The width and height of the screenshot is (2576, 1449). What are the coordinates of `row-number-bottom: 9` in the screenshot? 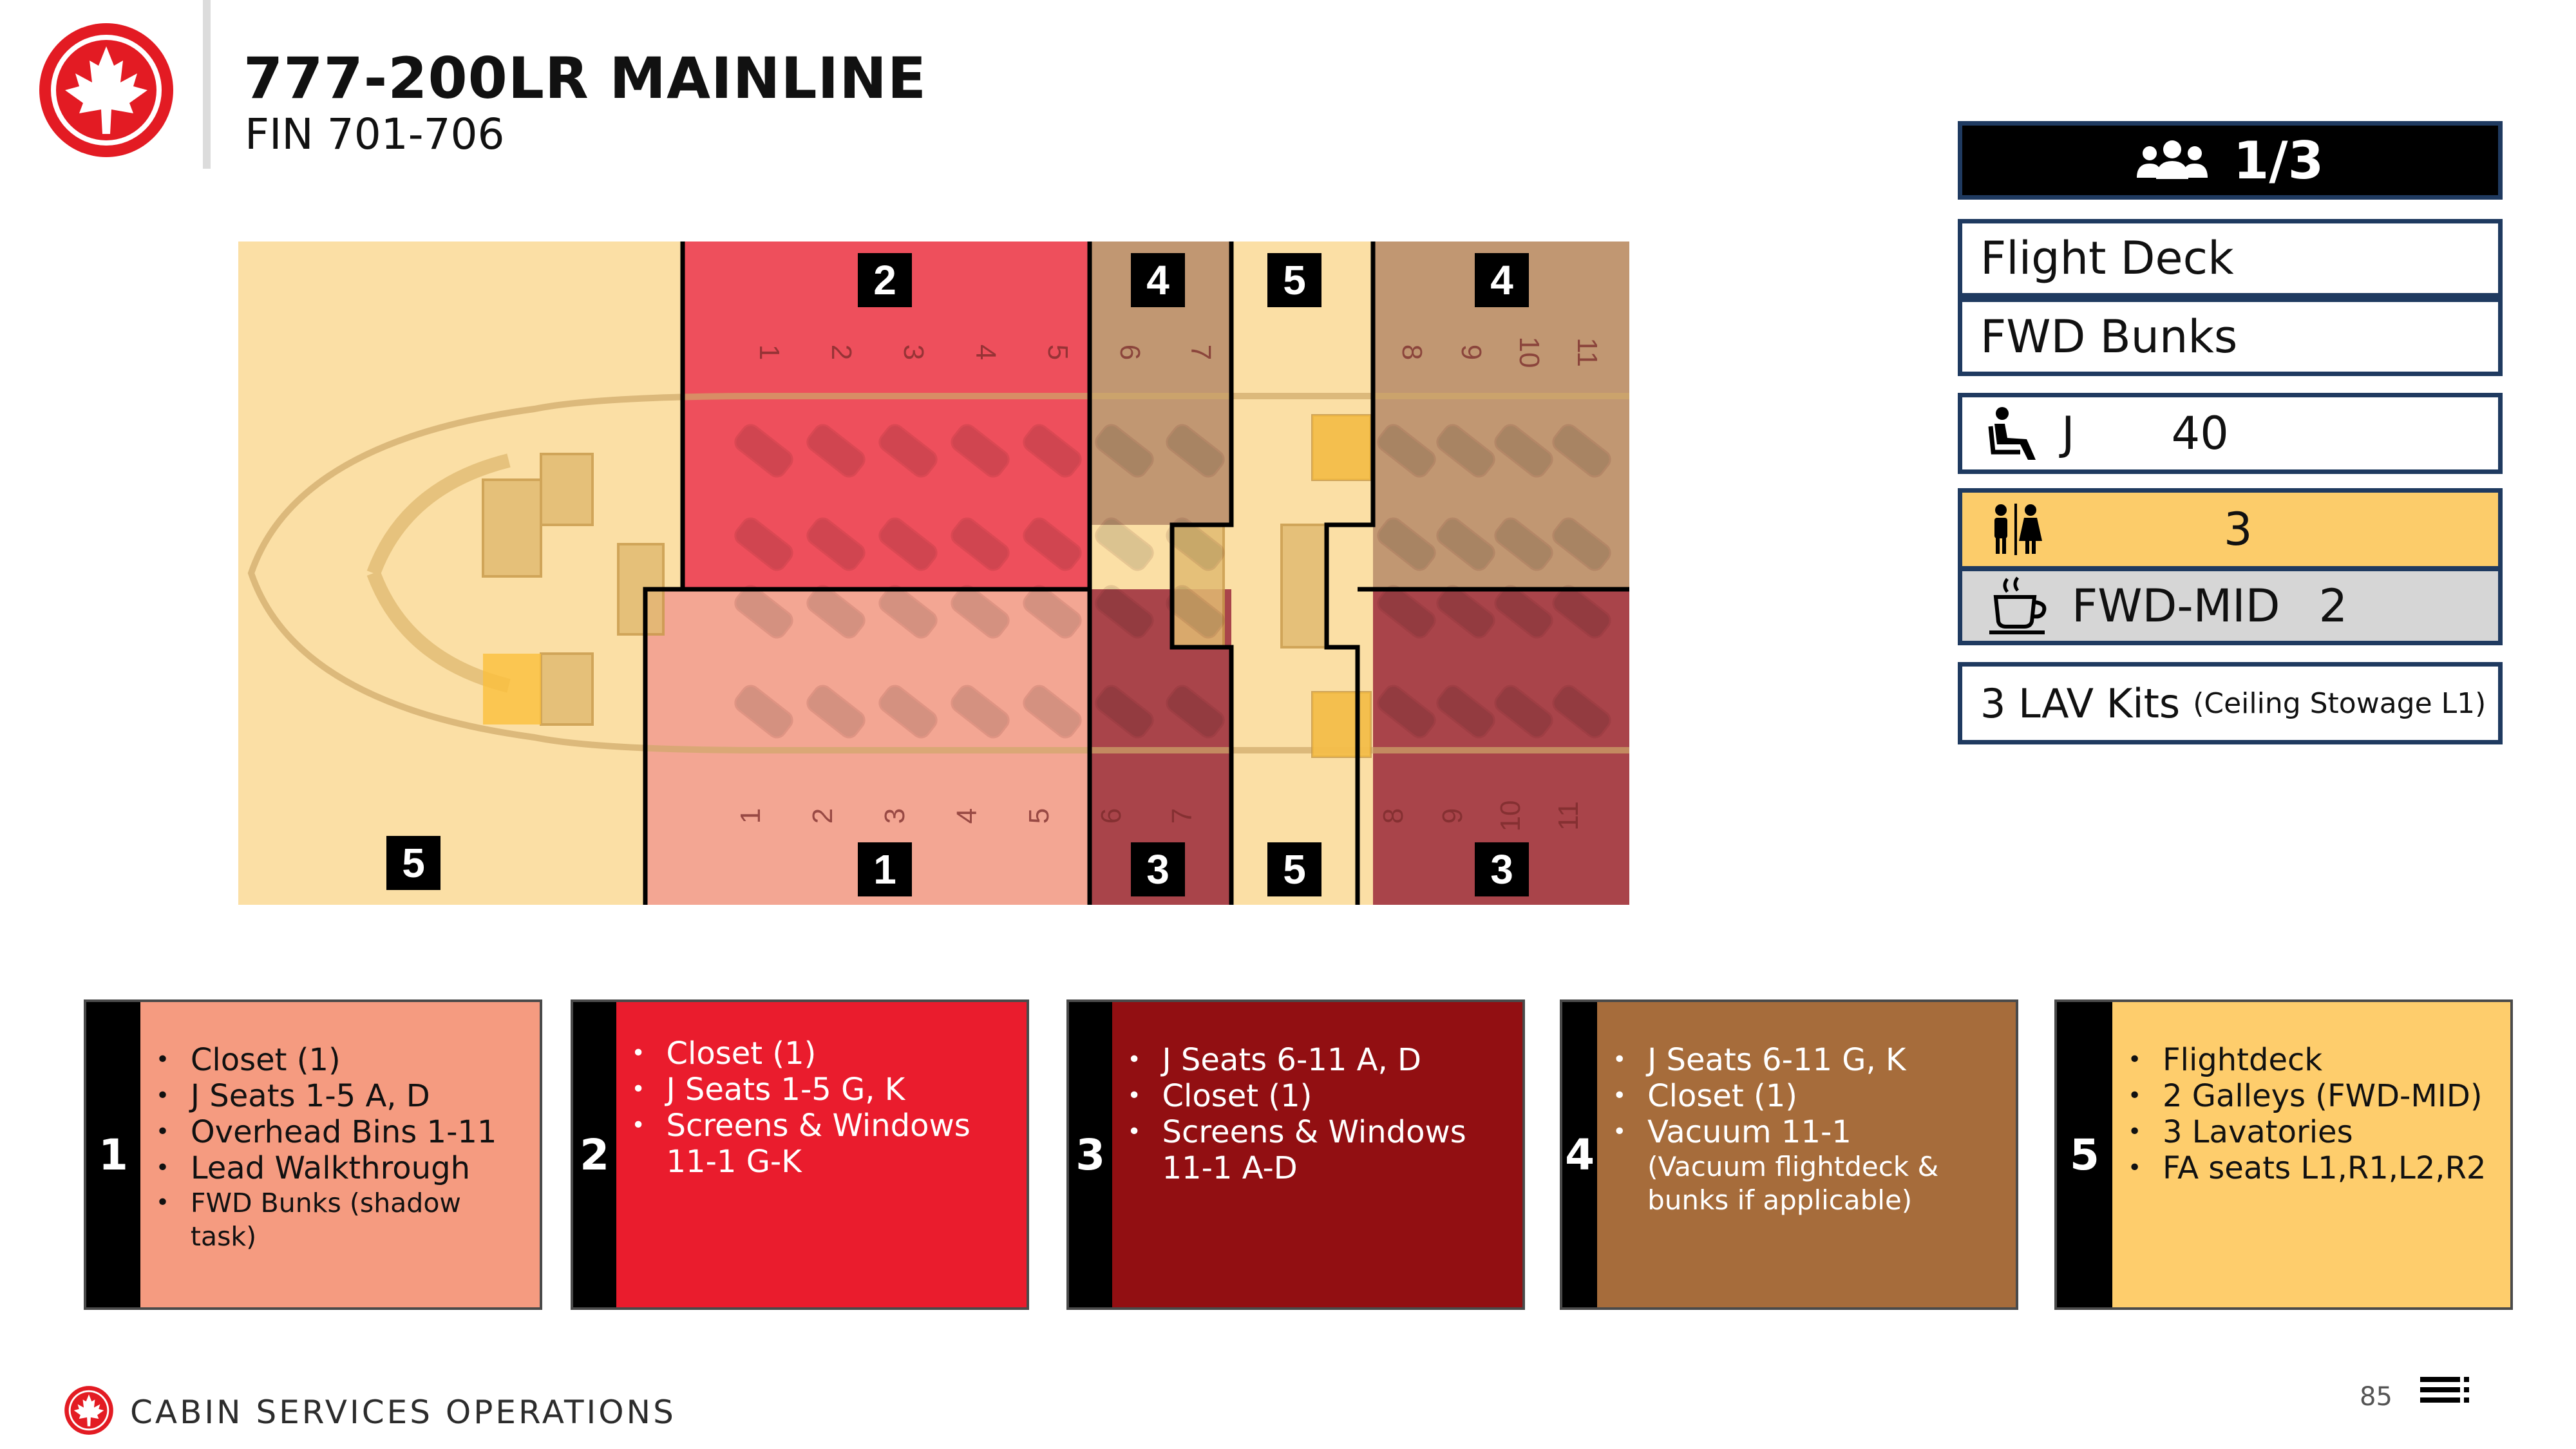 It's located at (1452, 816).